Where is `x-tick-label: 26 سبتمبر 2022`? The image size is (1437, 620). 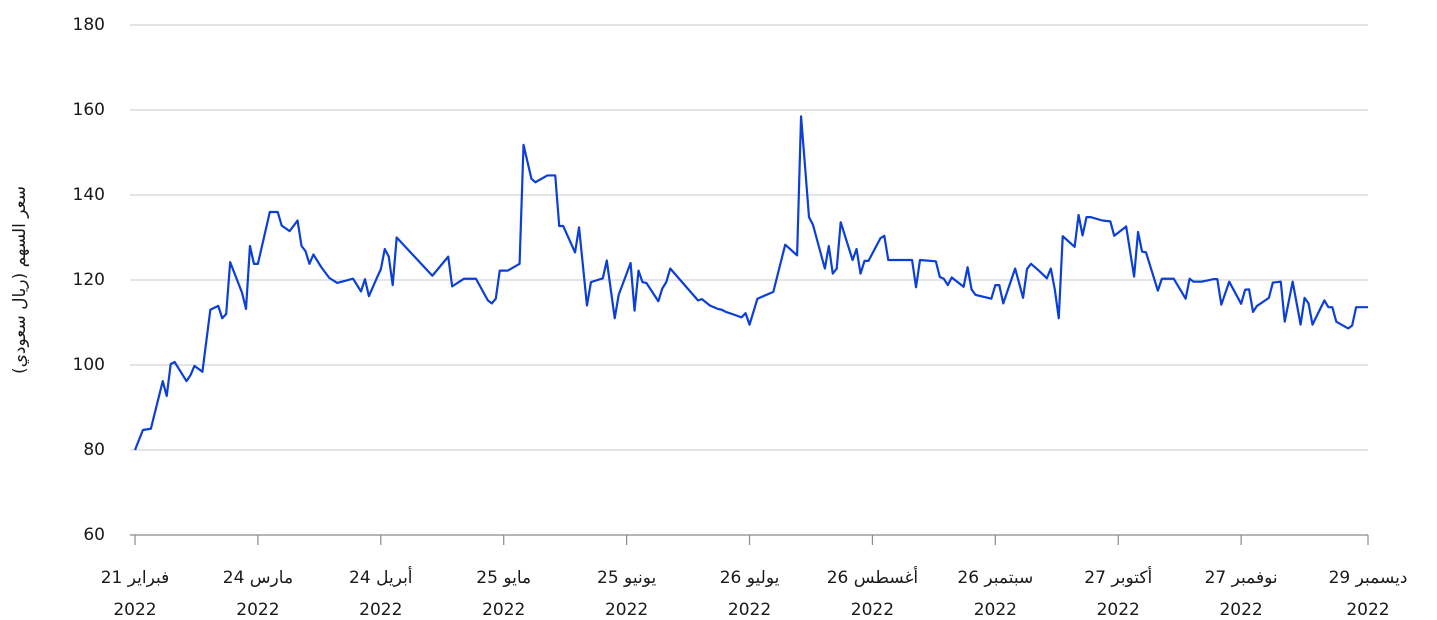 x-tick-label: 26 سبتمبر 2022 is located at coordinates (995, 594).